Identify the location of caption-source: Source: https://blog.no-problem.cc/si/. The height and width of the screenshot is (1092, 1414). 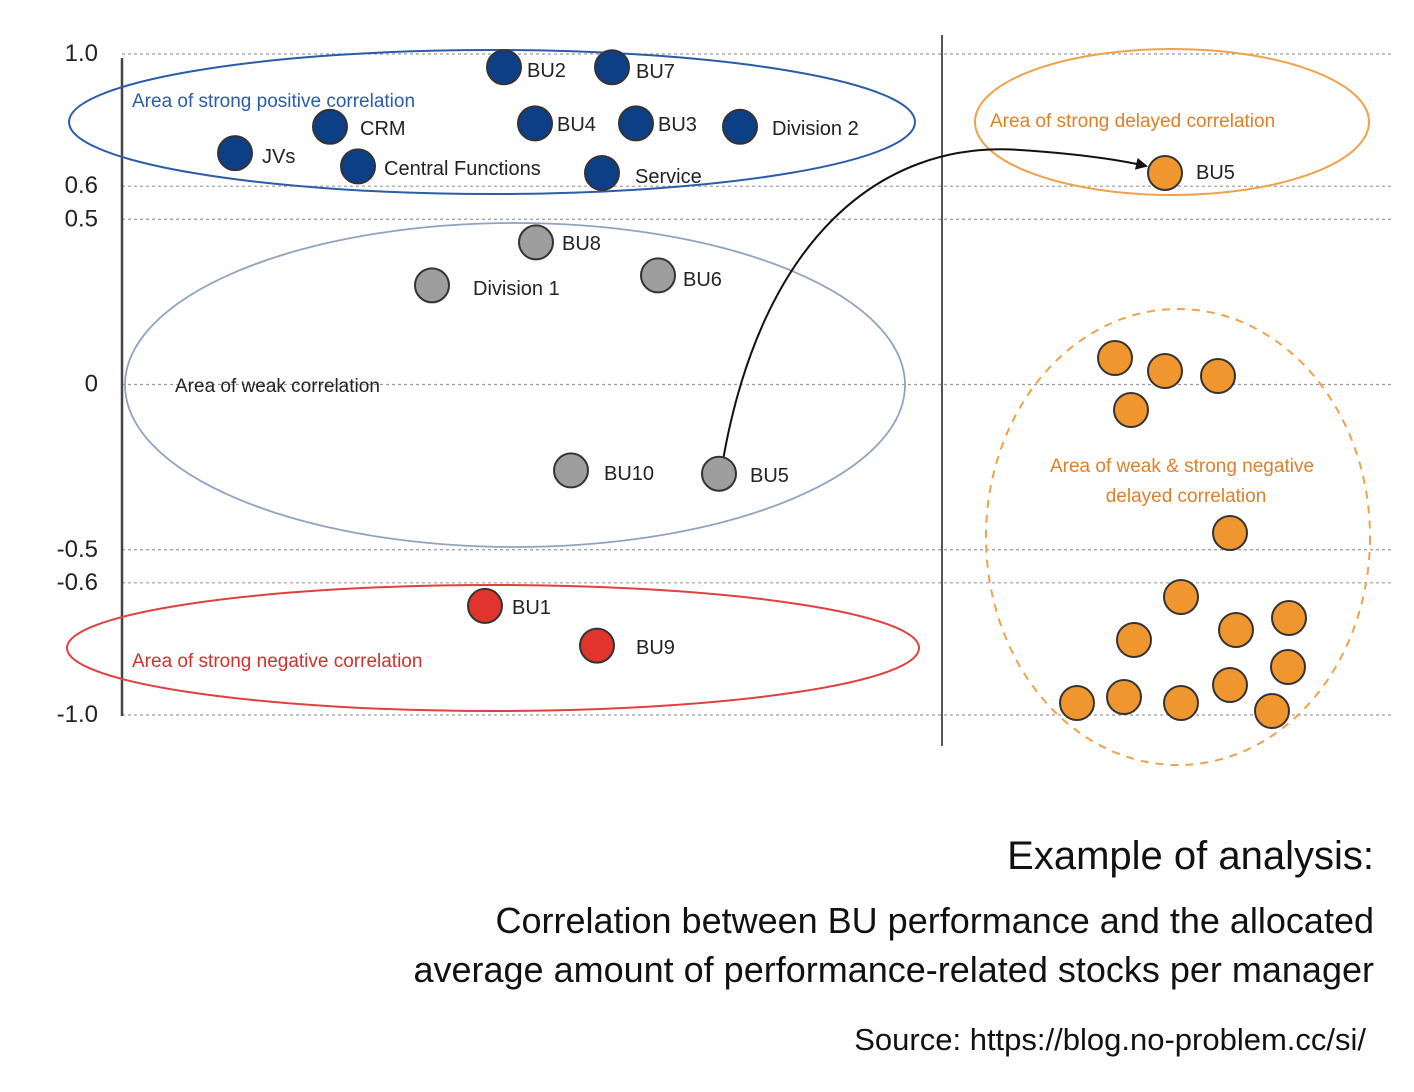
(1110, 1039).